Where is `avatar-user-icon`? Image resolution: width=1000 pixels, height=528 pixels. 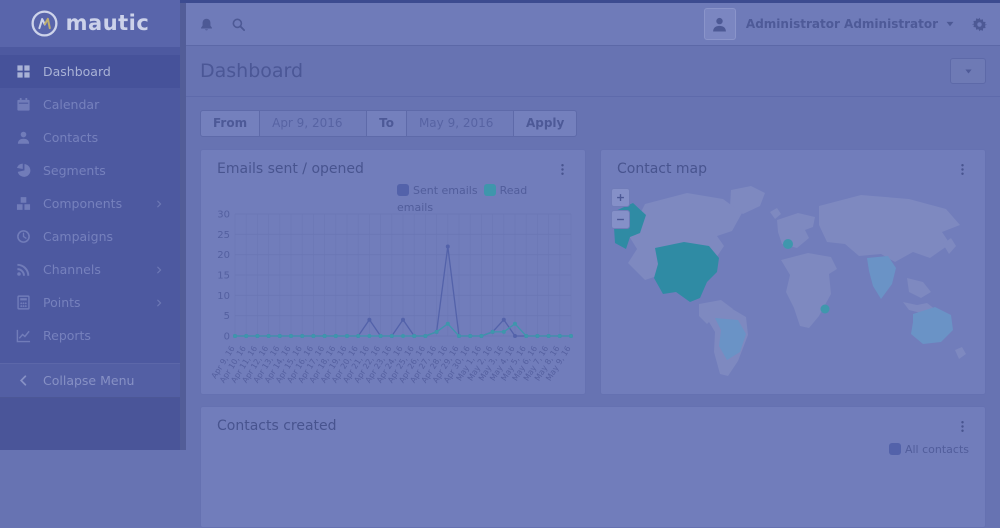 avatar-user-icon is located at coordinates (719, 24).